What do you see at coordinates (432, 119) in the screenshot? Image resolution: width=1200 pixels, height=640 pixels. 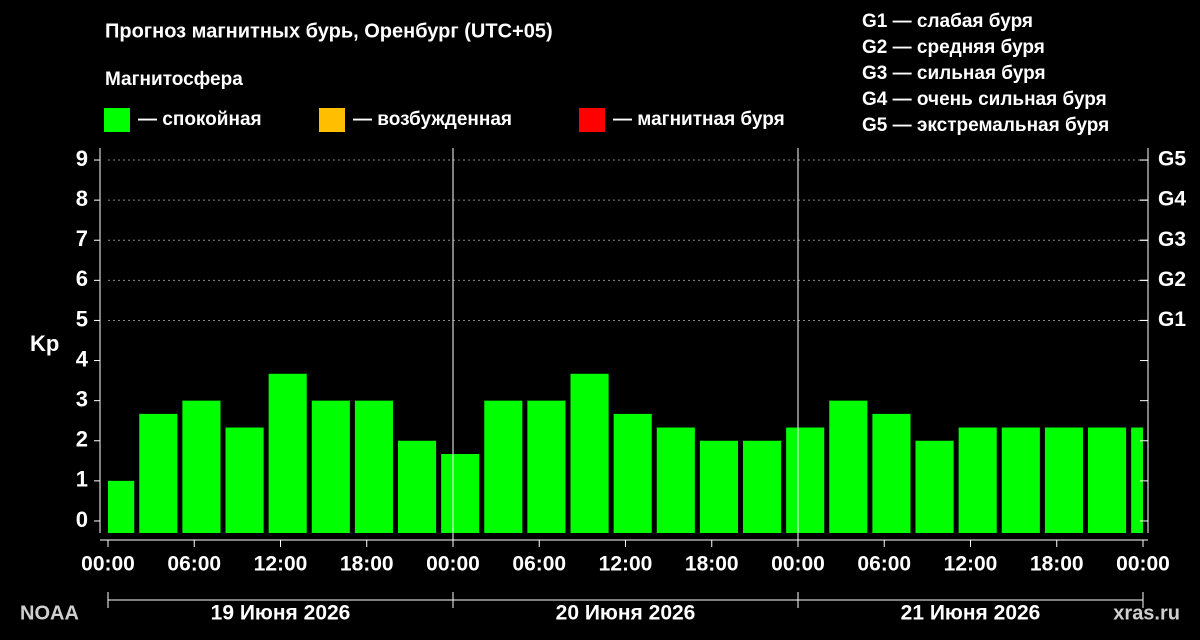 I see `legend-label: — возбужденная` at bounding box center [432, 119].